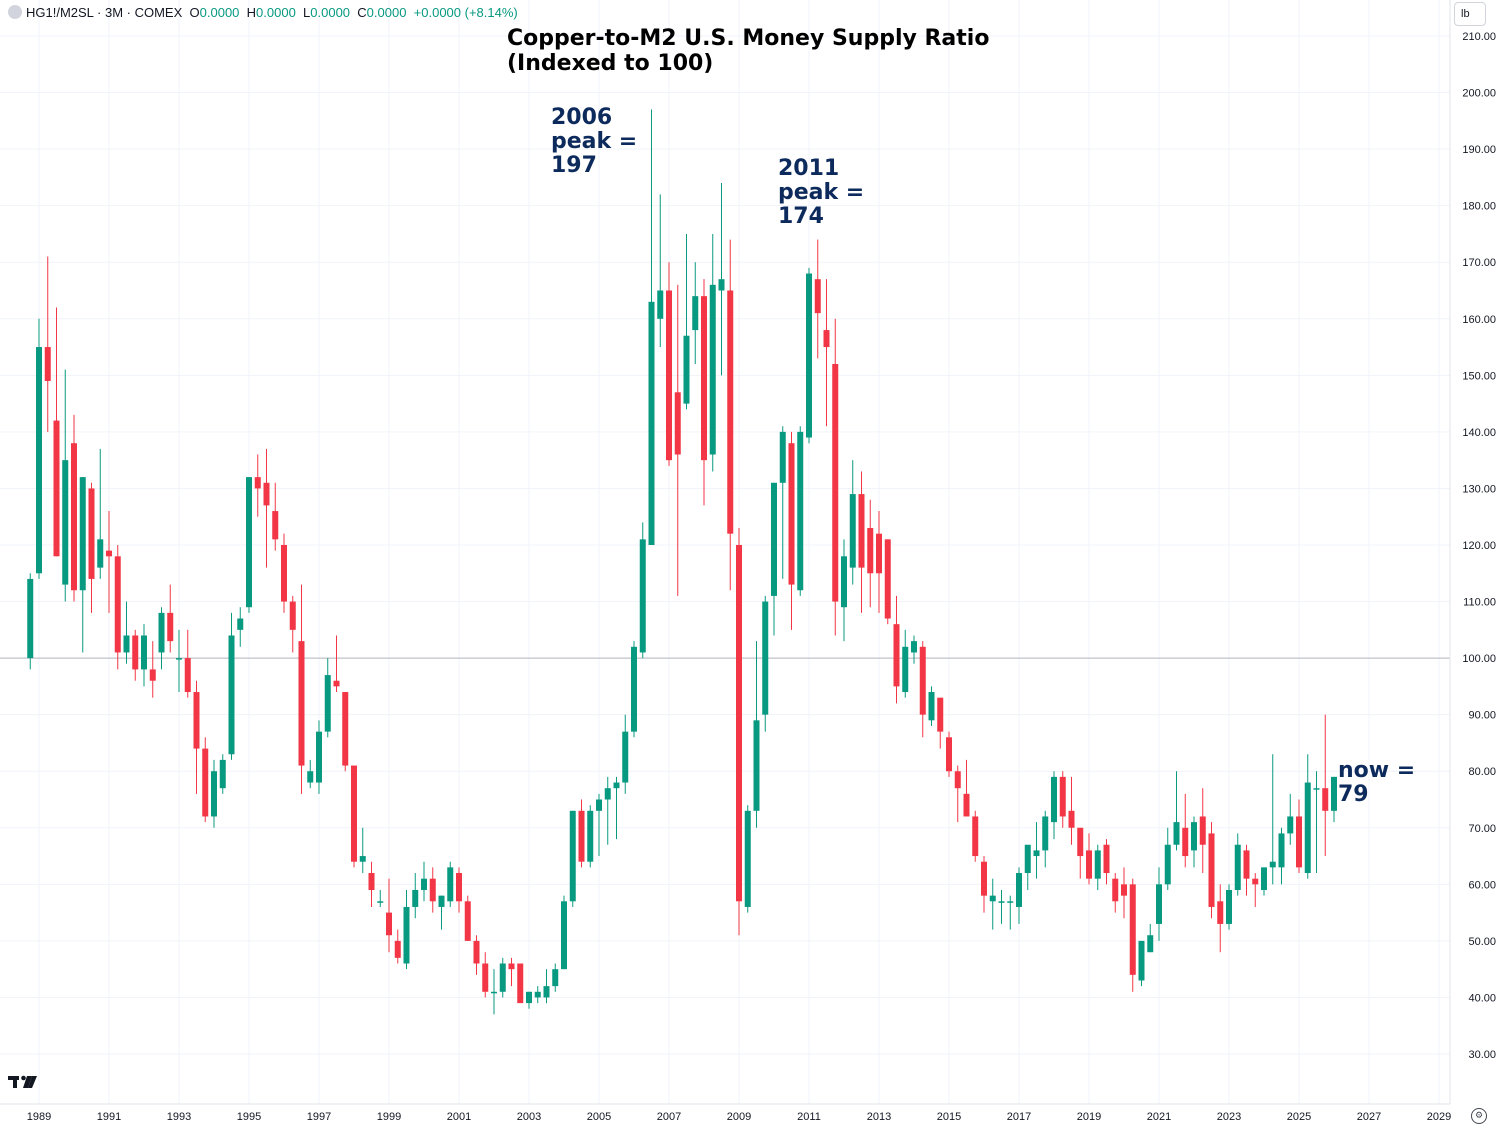  I want to click on unit-selector: lb, so click(1470, 14).